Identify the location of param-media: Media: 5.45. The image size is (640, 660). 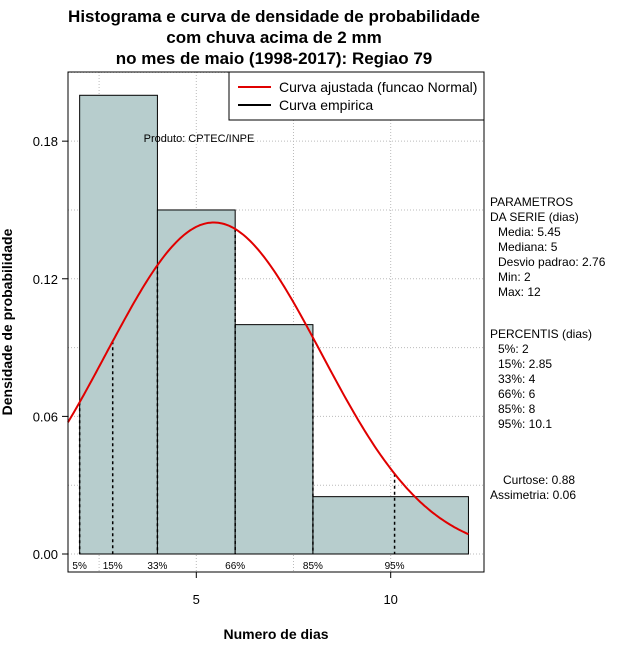
(529, 232).